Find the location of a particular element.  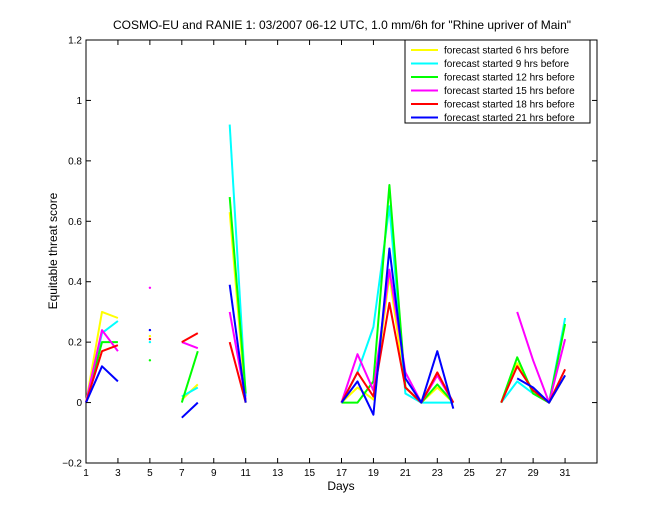

x-axis-label: Days is located at coordinates (340, 486).